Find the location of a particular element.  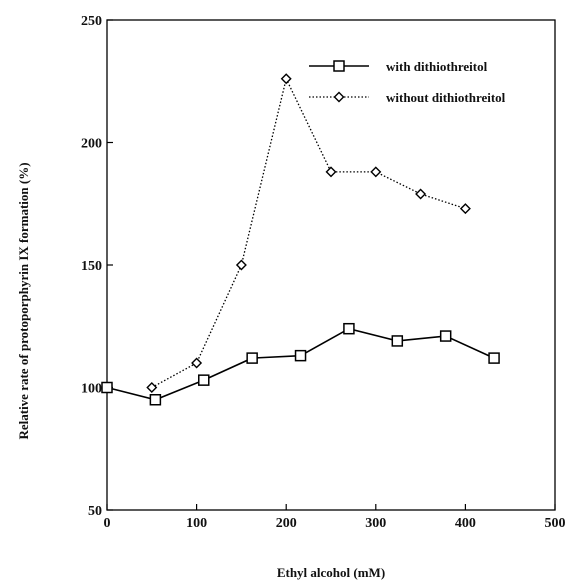

x-tick-label: 100 is located at coordinates (196, 523).